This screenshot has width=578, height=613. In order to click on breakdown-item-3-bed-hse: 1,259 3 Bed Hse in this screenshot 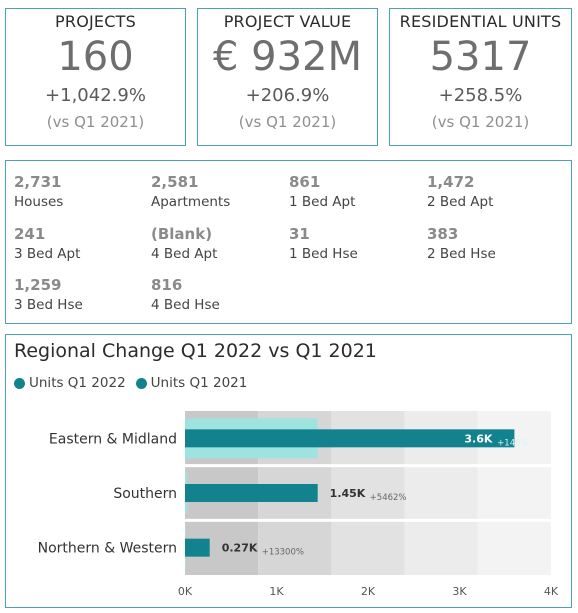, I will do `click(48, 294)`.